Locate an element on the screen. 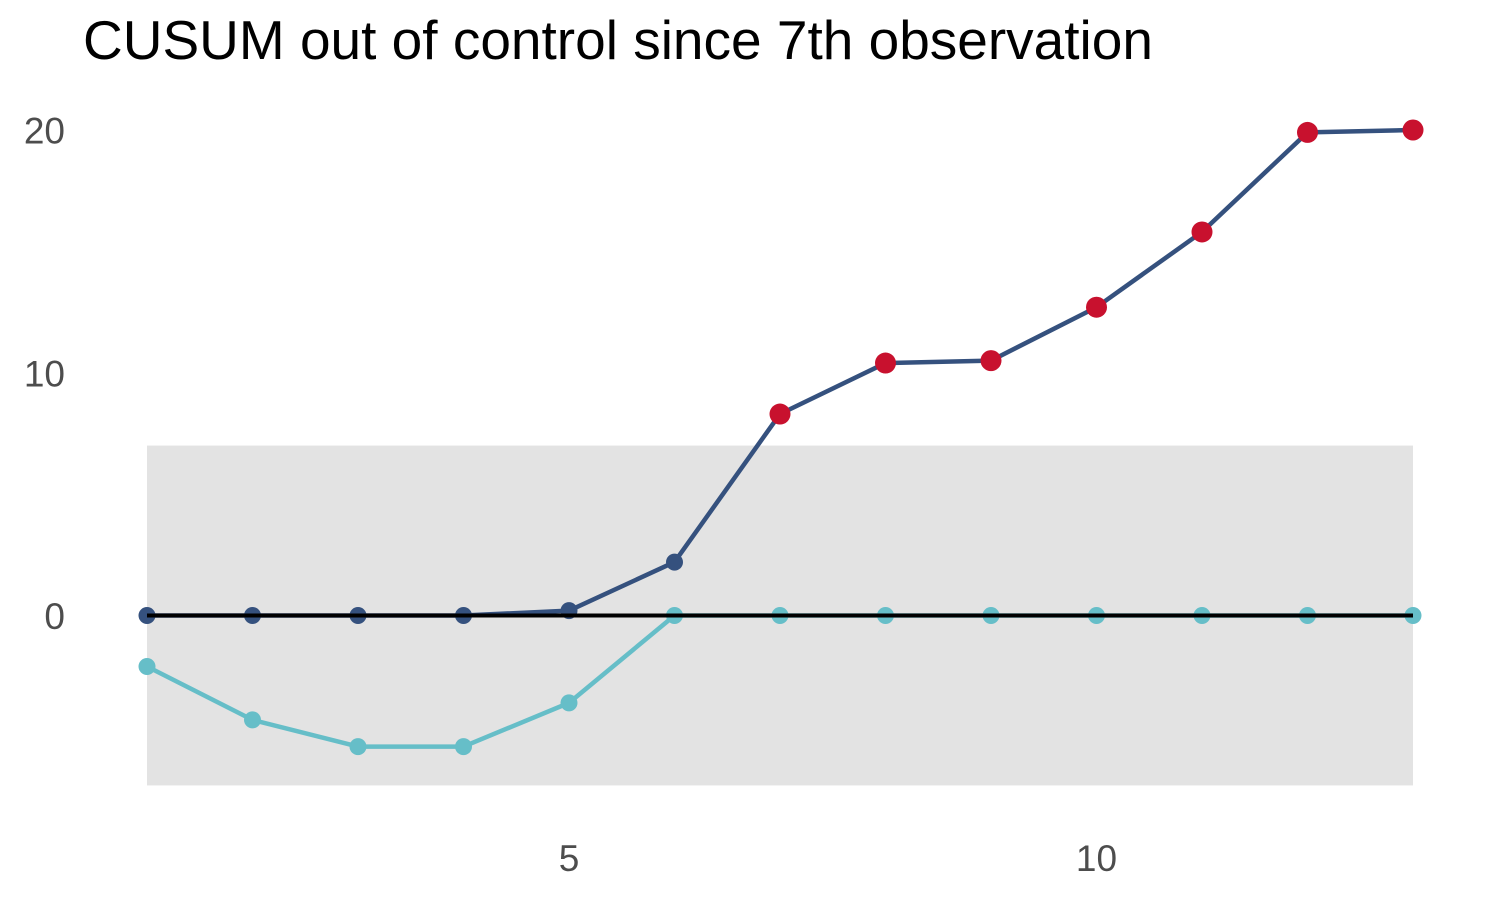 This screenshot has height=900, width=1500. y-tick-label-20: 20 is located at coordinates (44, 131).